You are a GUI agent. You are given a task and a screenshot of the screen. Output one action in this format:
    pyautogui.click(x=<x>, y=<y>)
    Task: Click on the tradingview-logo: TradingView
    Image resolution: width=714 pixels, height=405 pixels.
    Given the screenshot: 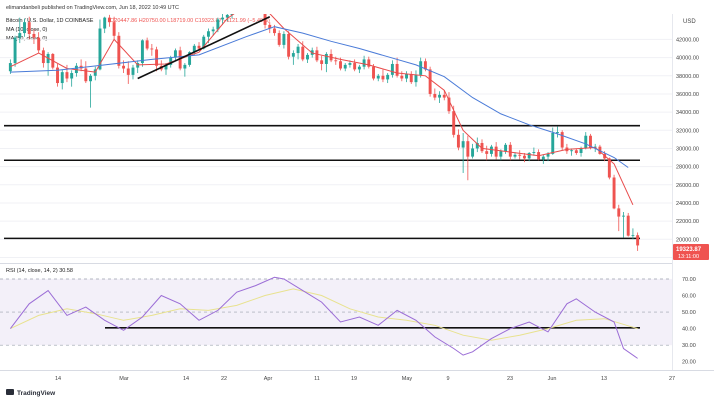 What is the action you would take?
    pyautogui.click(x=31, y=393)
    